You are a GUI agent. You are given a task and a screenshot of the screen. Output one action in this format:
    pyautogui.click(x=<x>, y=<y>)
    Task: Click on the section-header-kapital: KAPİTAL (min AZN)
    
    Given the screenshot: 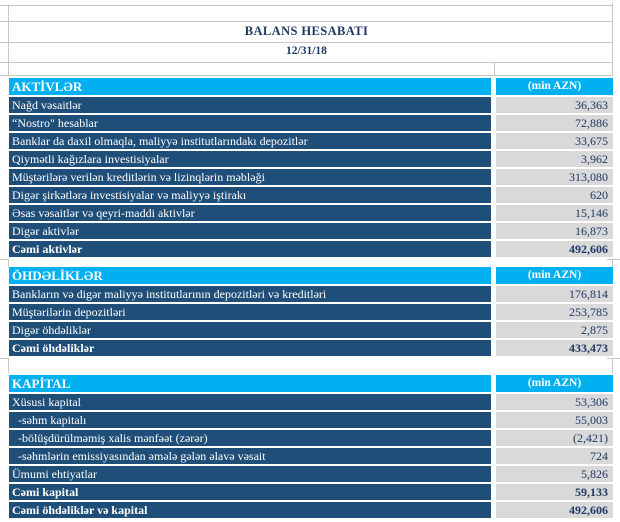 What is the action you would take?
    pyautogui.click(x=310, y=383)
    